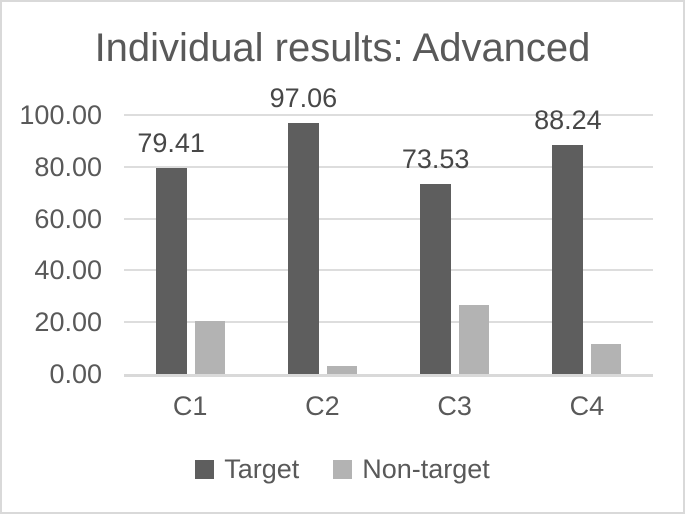  What do you see at coordinates (68, 322) in the screenshot?
I see `ytick-label-20: 20.00` at bounding box center [68, 322].